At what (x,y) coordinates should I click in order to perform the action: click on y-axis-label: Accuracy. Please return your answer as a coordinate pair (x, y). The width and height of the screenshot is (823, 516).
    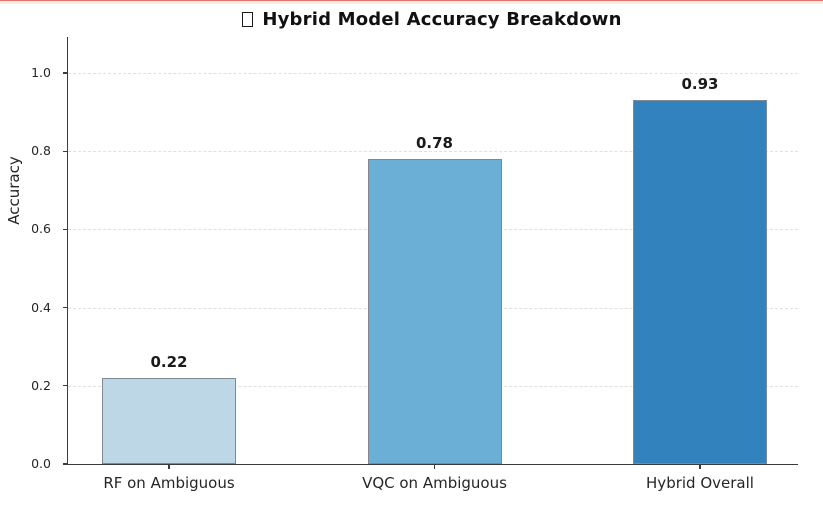
    Looking at the image, I should click on (14, 190).